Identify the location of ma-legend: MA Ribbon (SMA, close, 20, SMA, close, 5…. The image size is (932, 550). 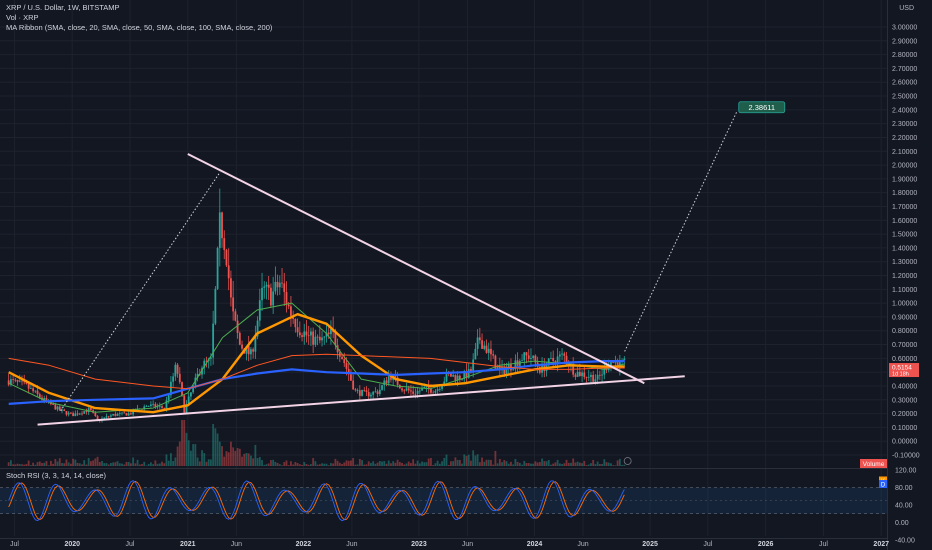
(139, 27).